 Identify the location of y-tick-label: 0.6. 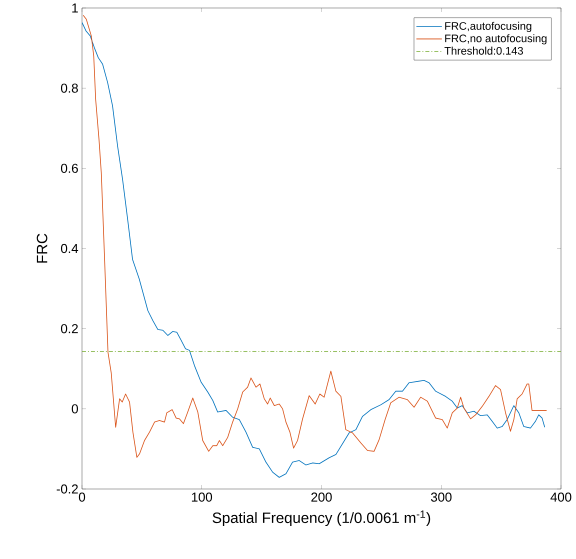
(69, 168).